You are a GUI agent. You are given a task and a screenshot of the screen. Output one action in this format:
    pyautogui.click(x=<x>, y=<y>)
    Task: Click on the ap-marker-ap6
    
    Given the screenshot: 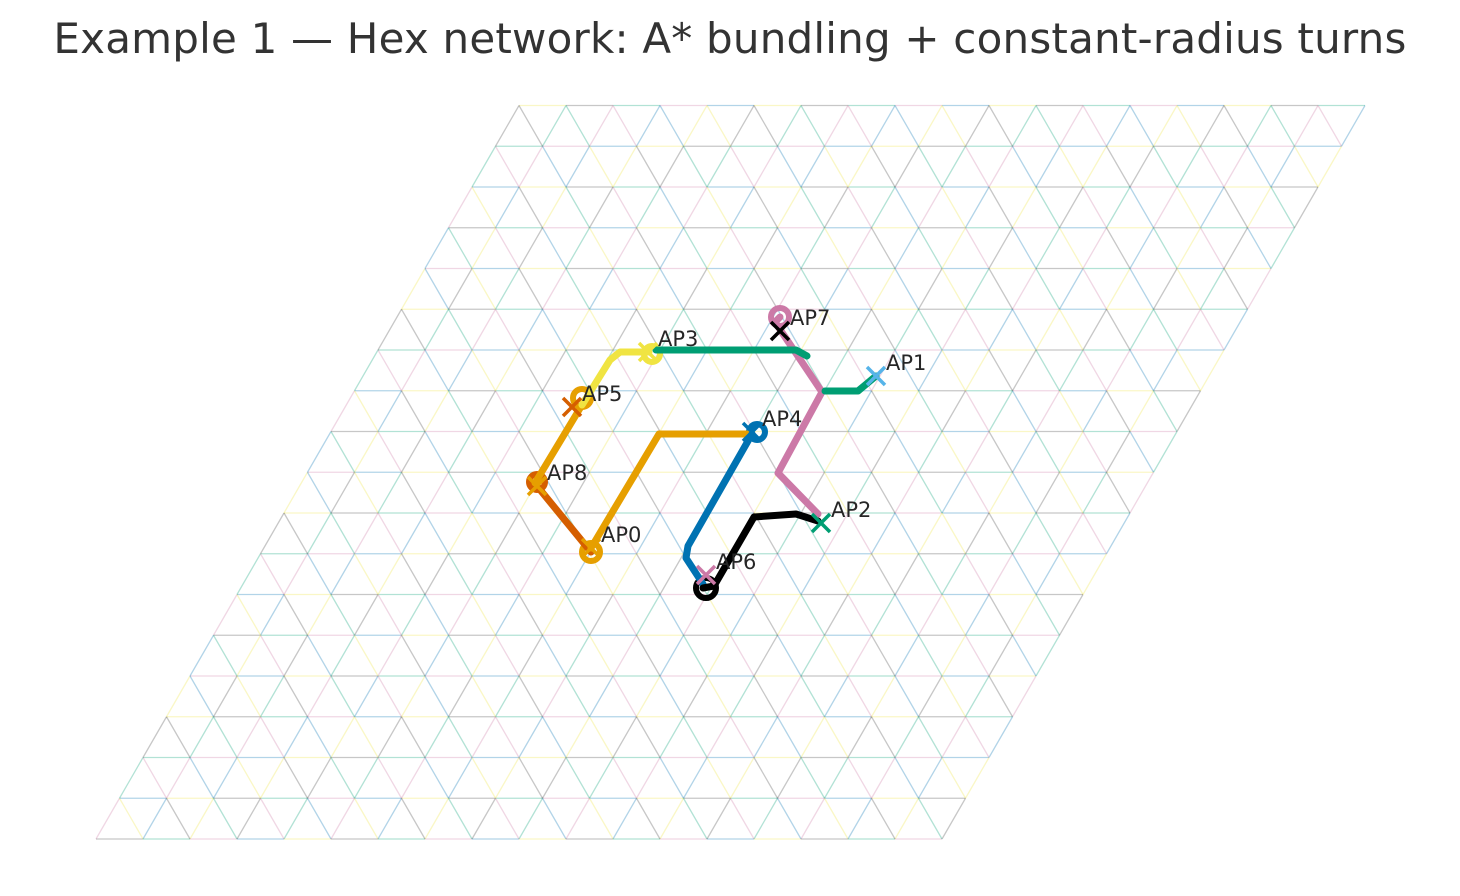 What is the action you would take?
    pyautogui.click(x=706, y=575)
    